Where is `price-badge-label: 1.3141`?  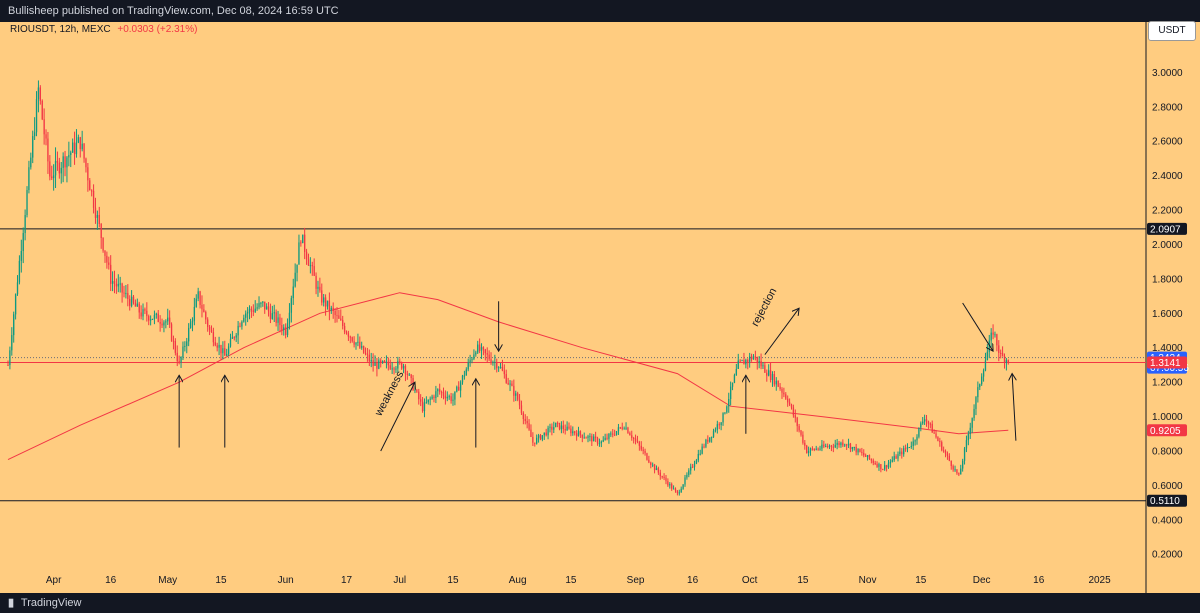 price-badge-label: 1.3141 is located at coordinates (1165, 363).